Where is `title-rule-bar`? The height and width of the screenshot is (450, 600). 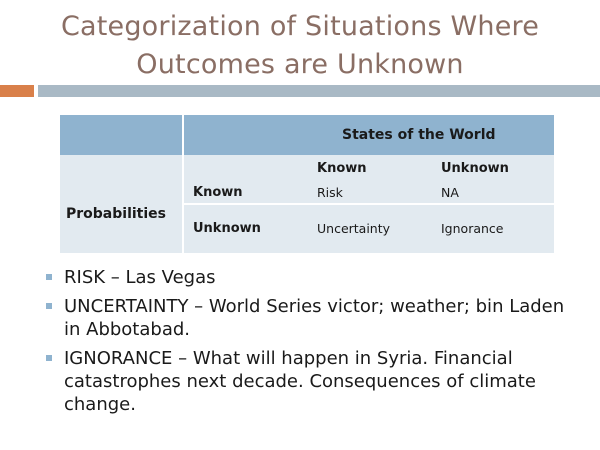 title-rule-bar is located at coordinates (319, 91).